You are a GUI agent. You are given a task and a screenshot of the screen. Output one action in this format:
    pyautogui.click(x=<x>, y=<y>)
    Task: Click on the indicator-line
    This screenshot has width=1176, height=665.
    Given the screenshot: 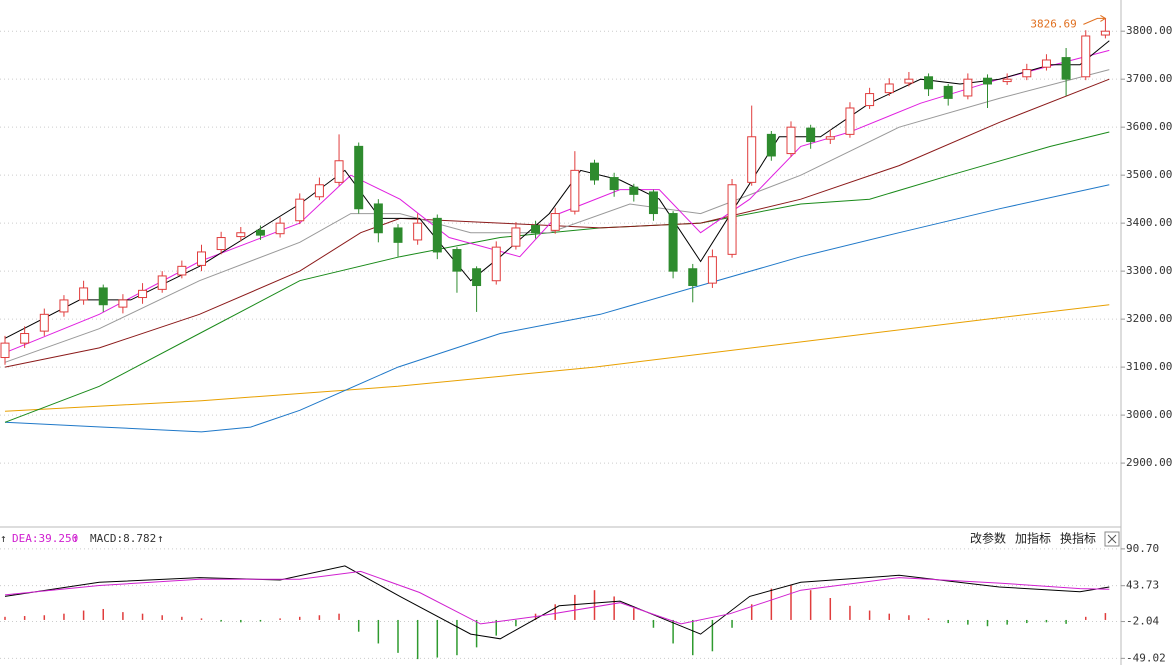 What is the action you would take?
    pyautogui.click(x=557, y=597)
    